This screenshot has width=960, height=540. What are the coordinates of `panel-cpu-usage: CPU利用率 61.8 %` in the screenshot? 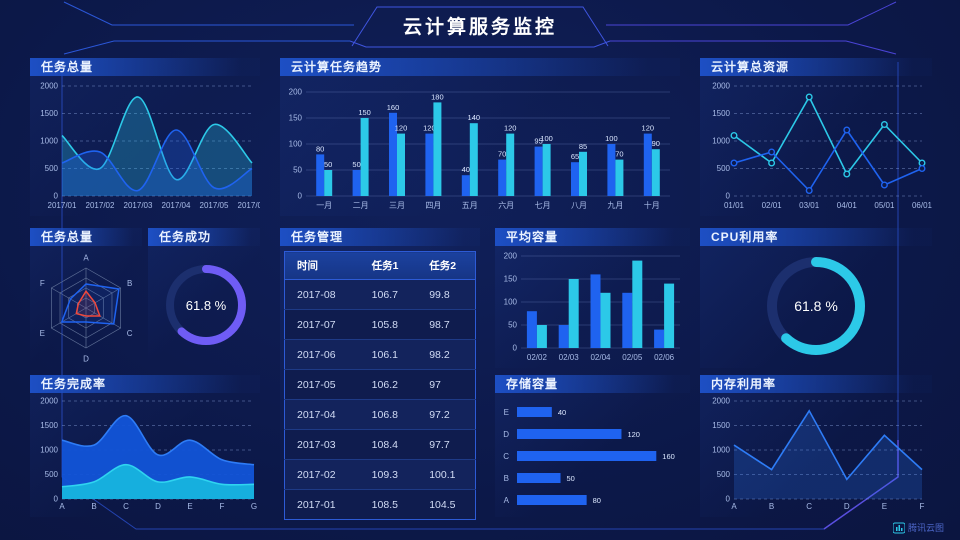 It's located at (816, 298).